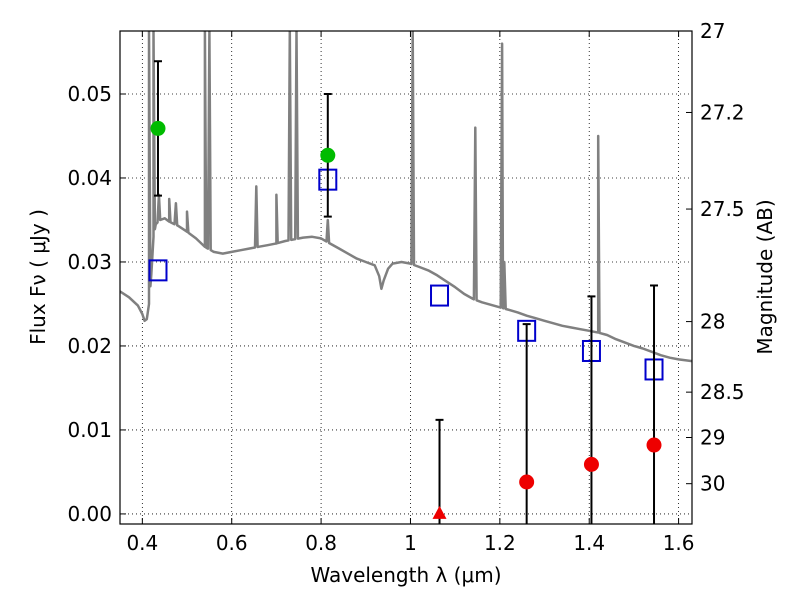 The image size is (800, 600). Describe the element at coordinates (712, 31) in the screenshot. I see `right-tick-label: 27` at that location.